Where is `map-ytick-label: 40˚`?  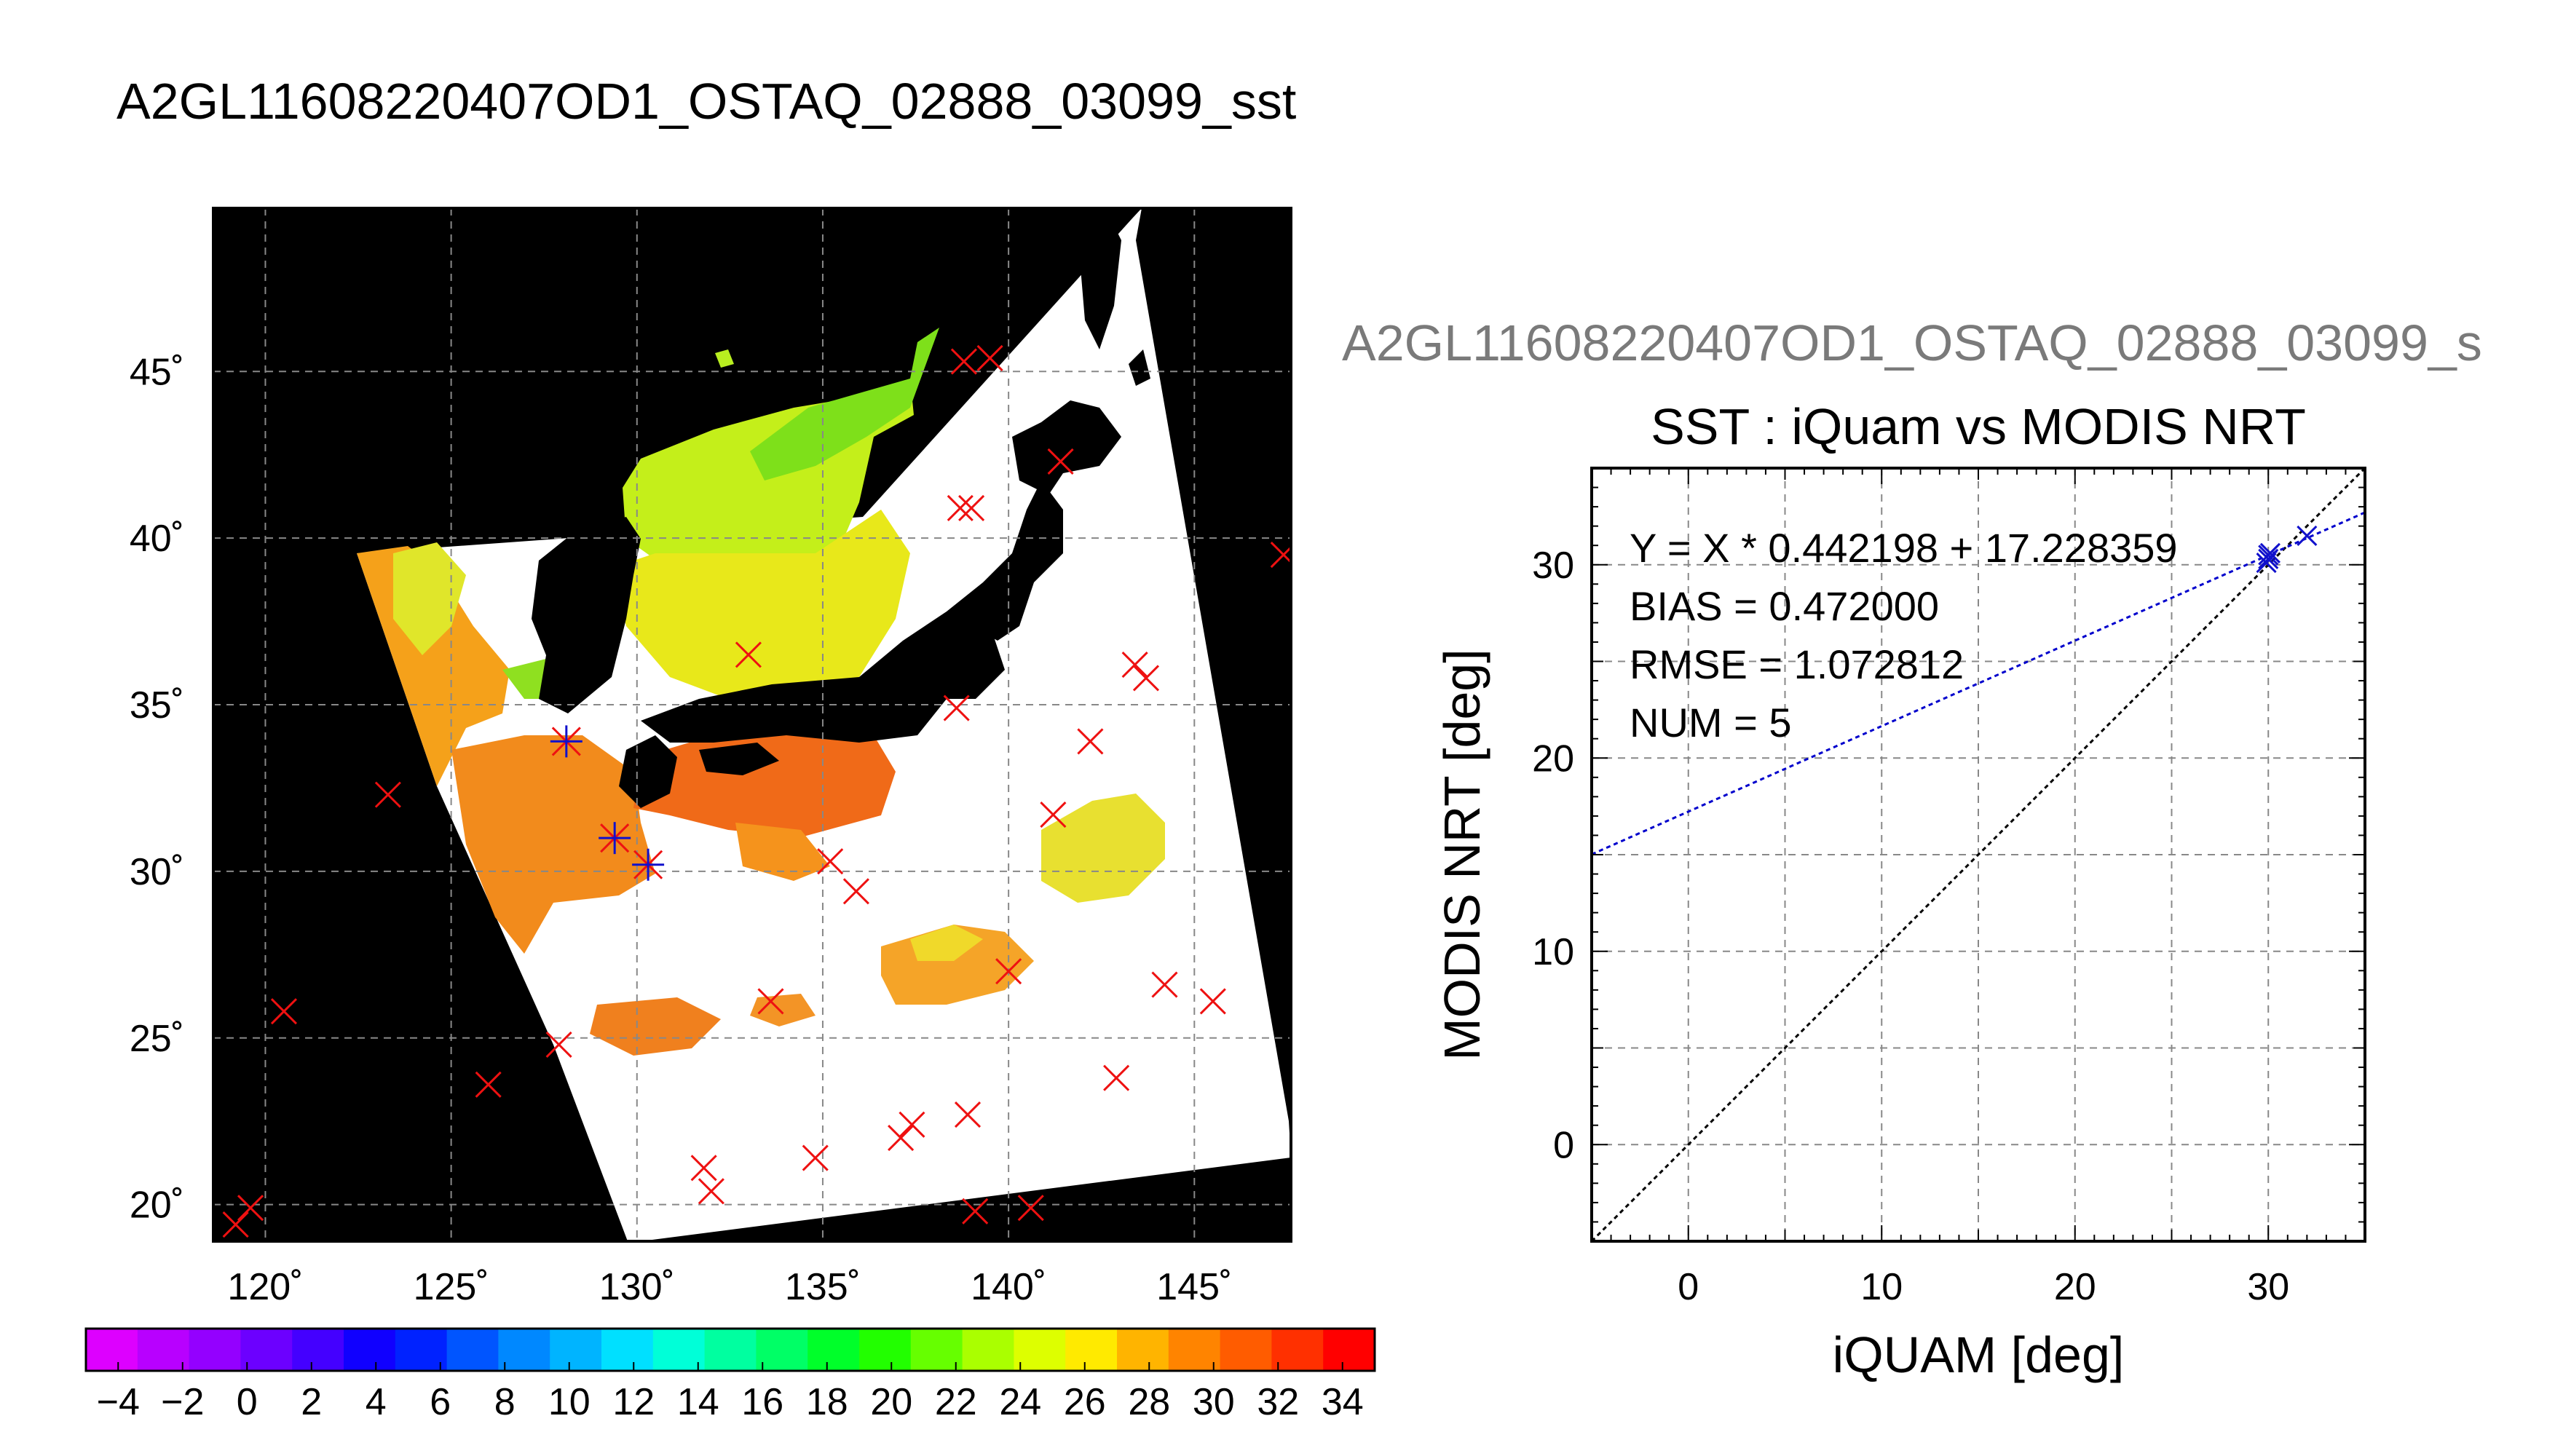 map-ytick-label: 40˚ is located at coordinates (157, 539).